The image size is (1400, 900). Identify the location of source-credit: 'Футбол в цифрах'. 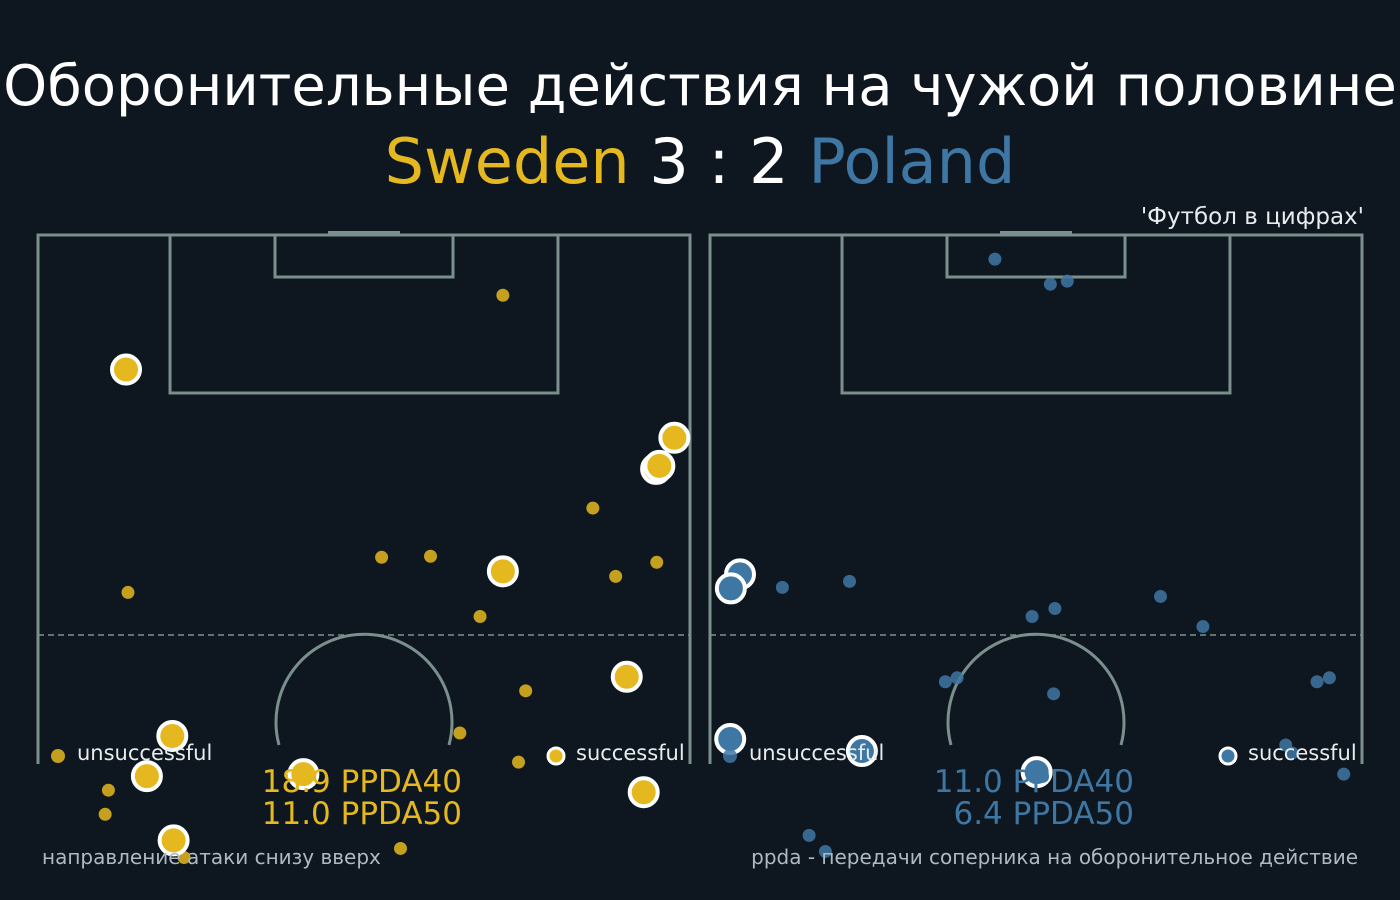
(1252, 217).